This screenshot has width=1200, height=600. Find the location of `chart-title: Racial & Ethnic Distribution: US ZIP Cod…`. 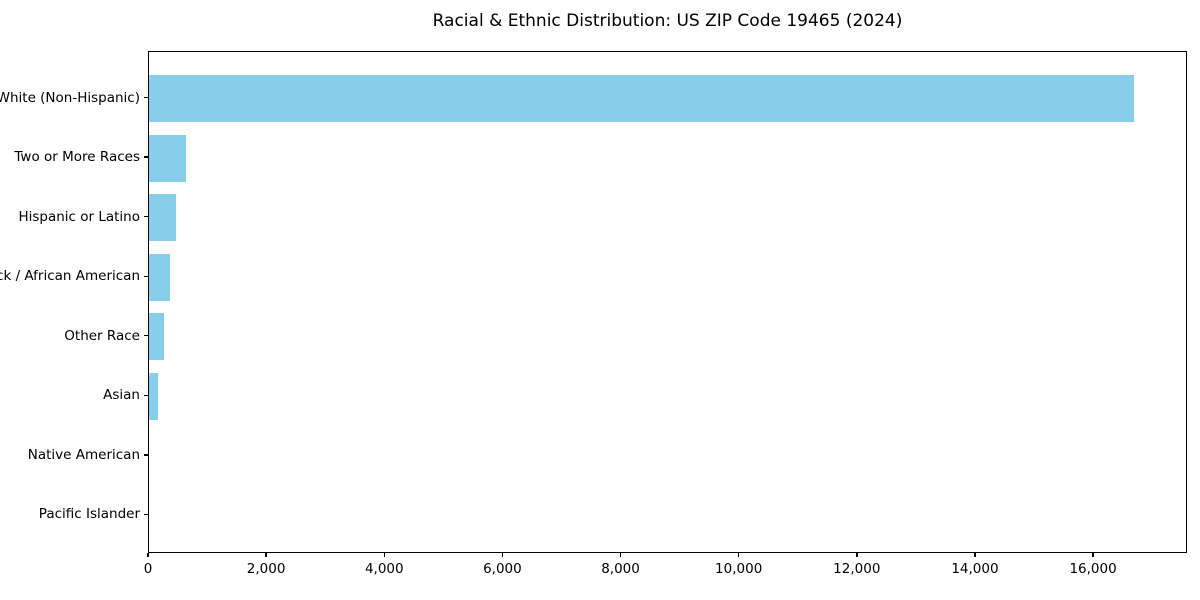

chart-title: Racial & Ethnic Distribution: US ZIP Cod… is located at coordinates (667, 21).